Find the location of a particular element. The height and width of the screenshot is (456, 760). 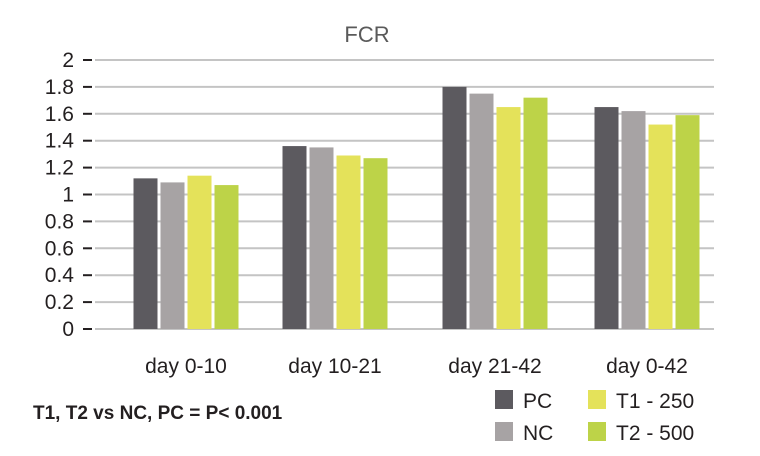

legend: PC NC T1 - 250 T2 - 500 is located at coordinates (594, 417).